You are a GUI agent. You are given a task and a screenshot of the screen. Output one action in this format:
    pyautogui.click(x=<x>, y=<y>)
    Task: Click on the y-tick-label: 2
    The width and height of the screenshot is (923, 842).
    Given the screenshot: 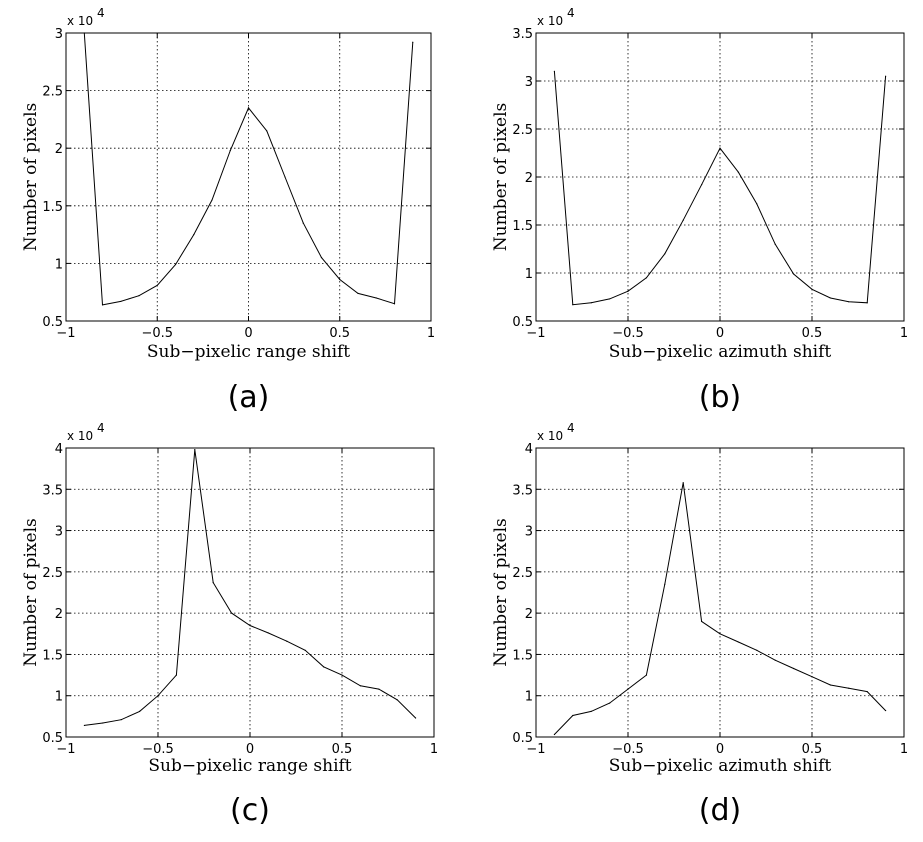 What is the action you would take?
    pyautogui.click(x=529, y=614)
    